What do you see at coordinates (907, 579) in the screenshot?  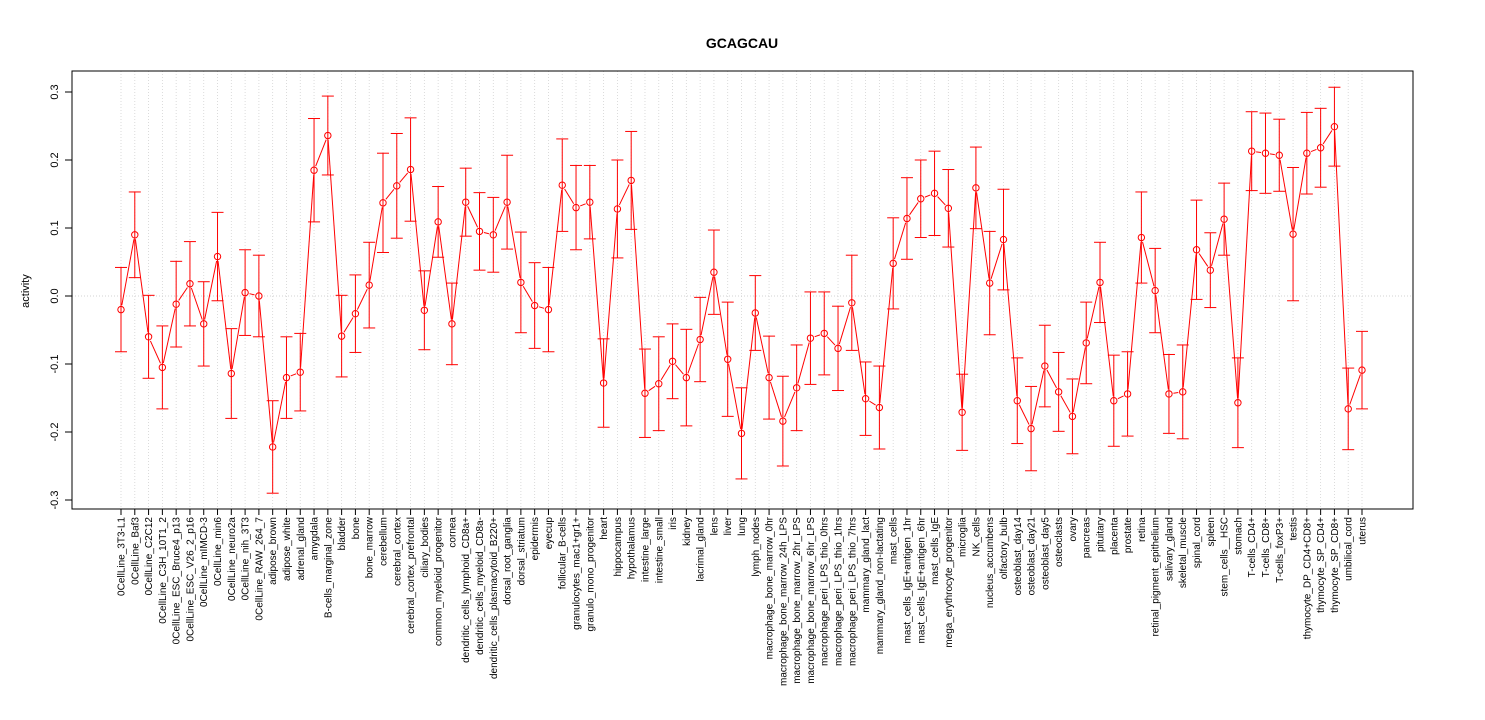 I see `x-tick-label: mast_cells_IgE+antigen_1hr` at bounding box center [907, 579].